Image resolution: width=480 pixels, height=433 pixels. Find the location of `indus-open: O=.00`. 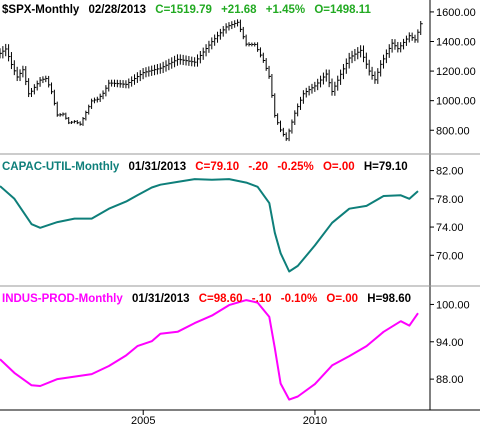

indus-open: O=.00 is located at coordinates (342, 299).